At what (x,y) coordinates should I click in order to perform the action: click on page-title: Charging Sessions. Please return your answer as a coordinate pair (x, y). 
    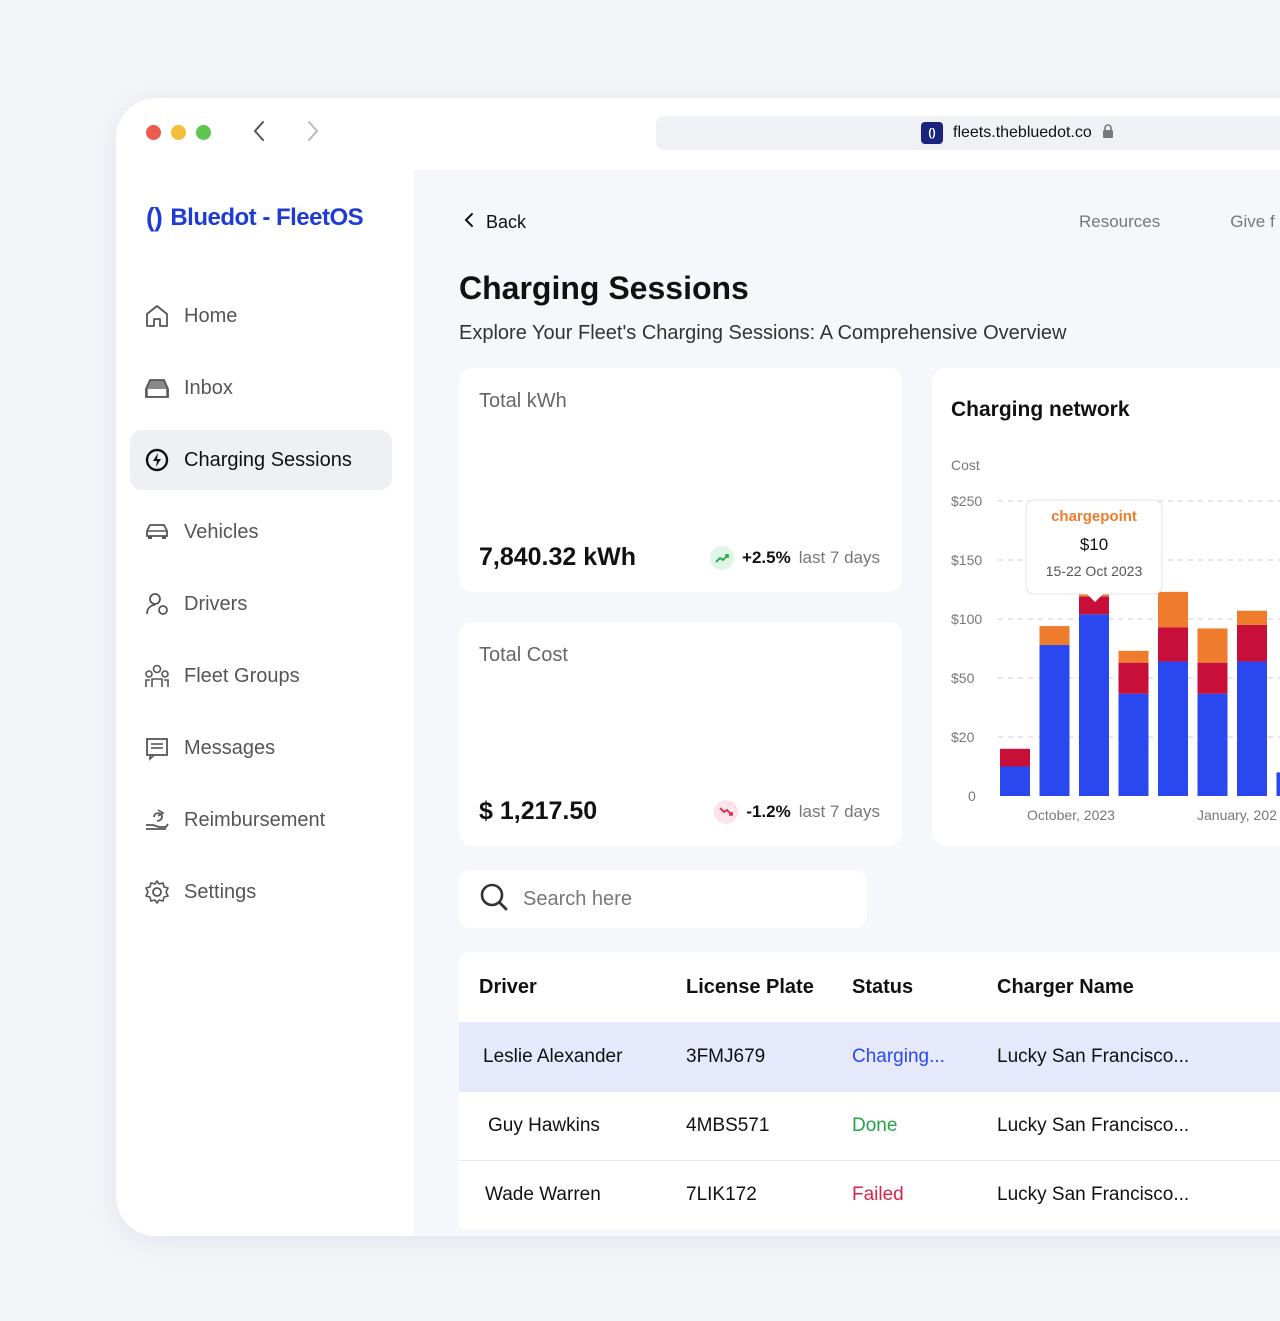
    Looking at the image, I should click on (604, 288).